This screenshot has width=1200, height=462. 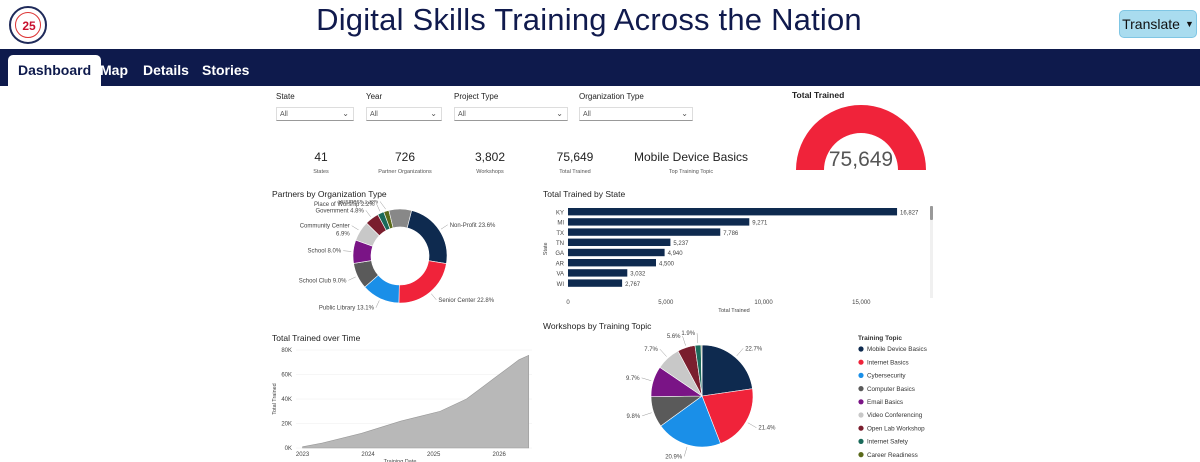 I want to click on legend-item: Mobile Device Basics, so click(x=897, y=349).